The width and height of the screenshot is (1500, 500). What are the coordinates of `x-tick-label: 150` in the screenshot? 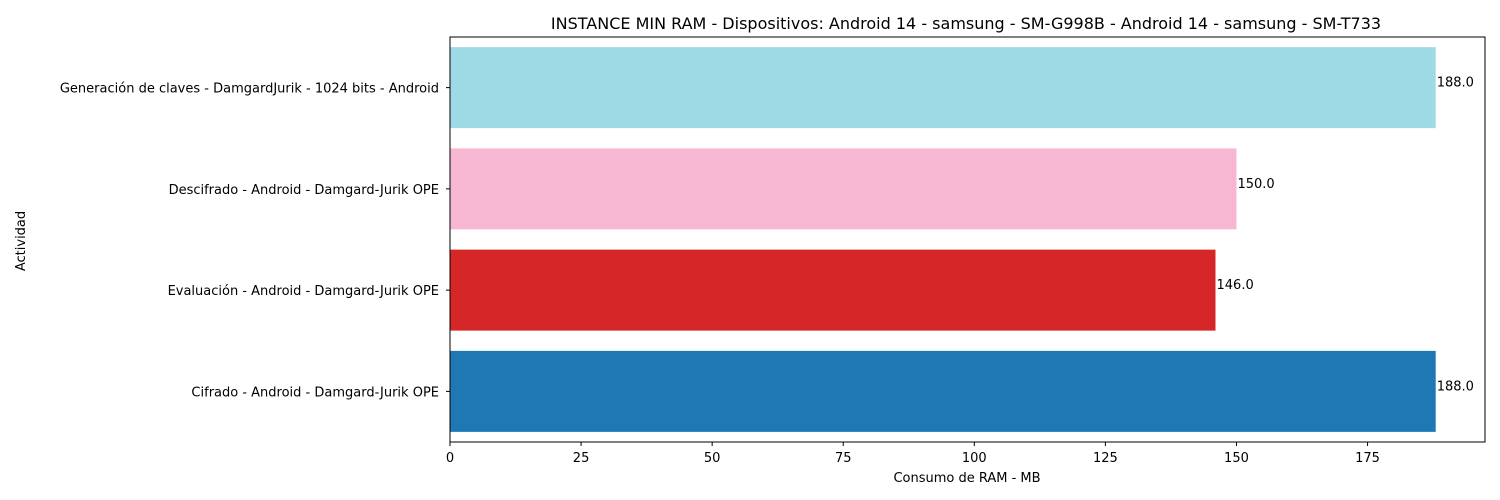 It's located at (1236, 458).